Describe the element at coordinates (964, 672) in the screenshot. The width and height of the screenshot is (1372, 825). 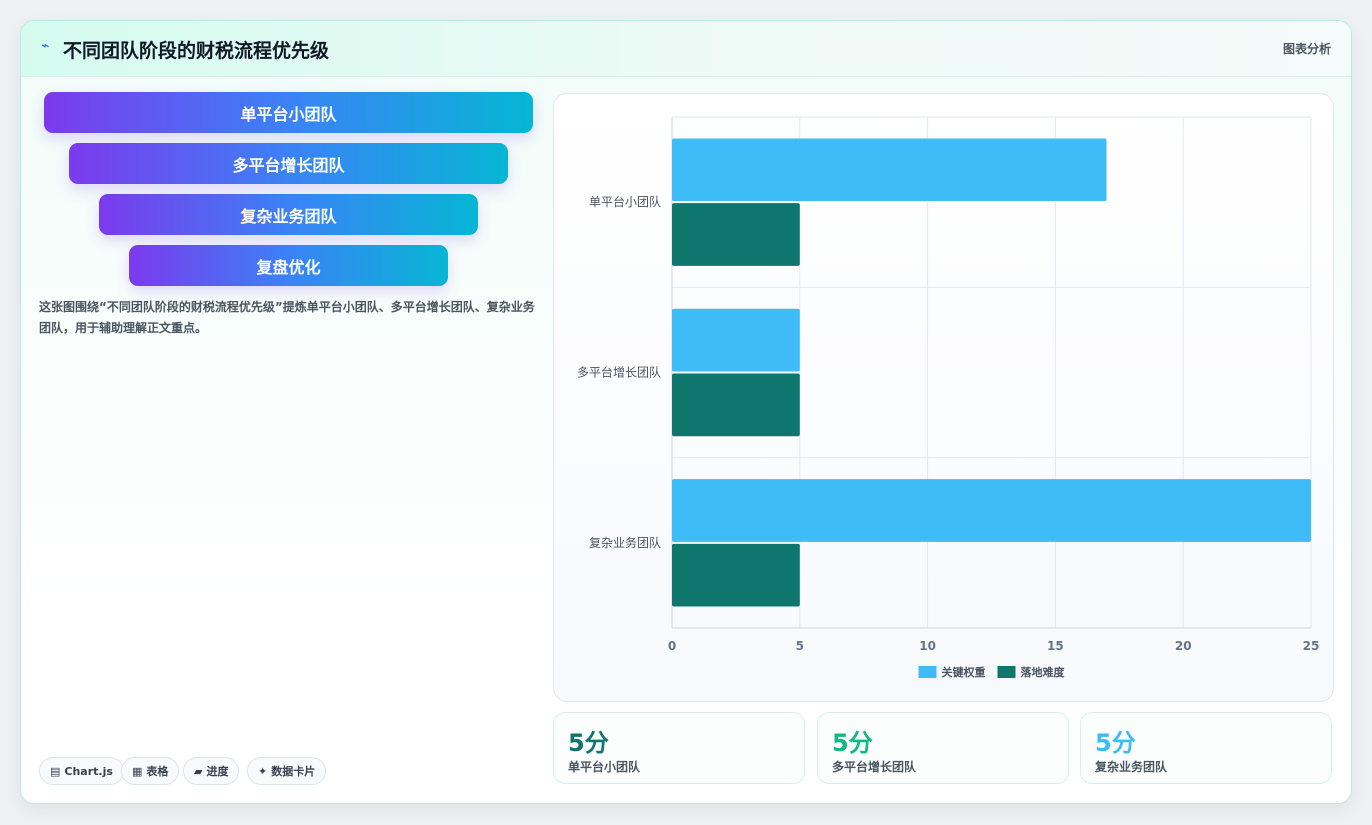
I see `legend-label: 关键权重` at that location.